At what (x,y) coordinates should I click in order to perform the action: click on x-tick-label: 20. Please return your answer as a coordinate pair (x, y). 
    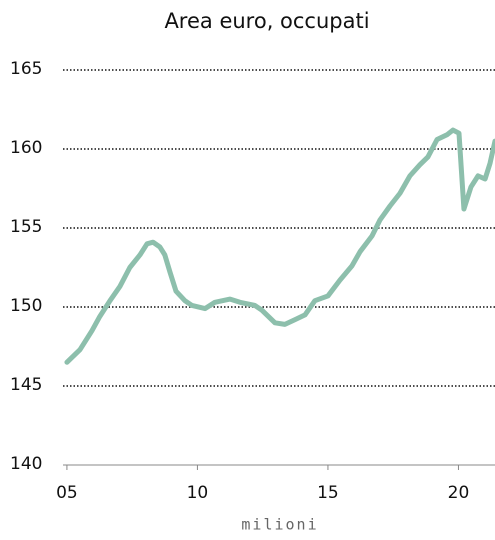
    Looking at the image, I should click on (459, 493).